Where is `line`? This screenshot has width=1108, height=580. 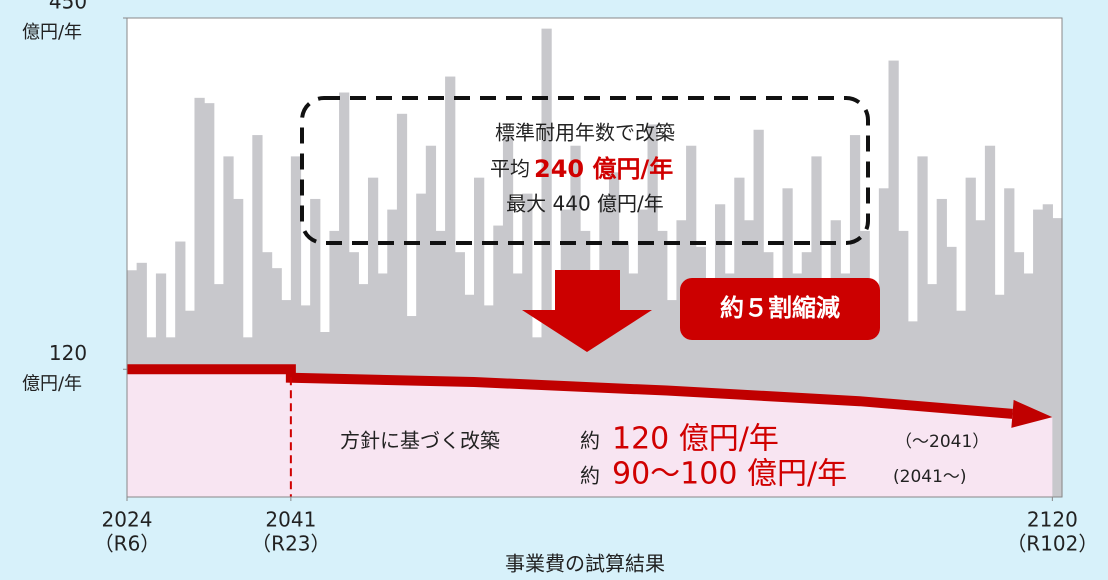
line is located at coordinates (570, 391).